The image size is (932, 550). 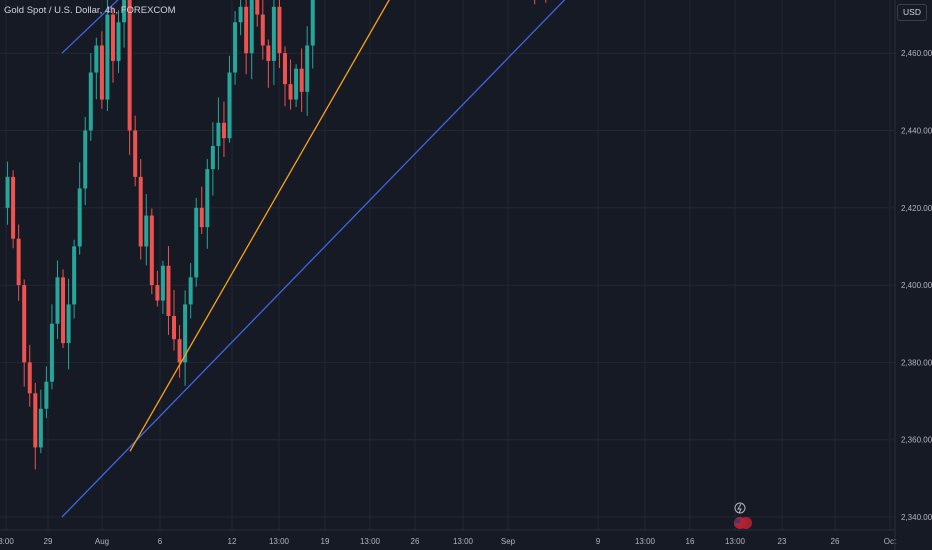 I want to click on channel-upper-line, so click(x=90, y=27).